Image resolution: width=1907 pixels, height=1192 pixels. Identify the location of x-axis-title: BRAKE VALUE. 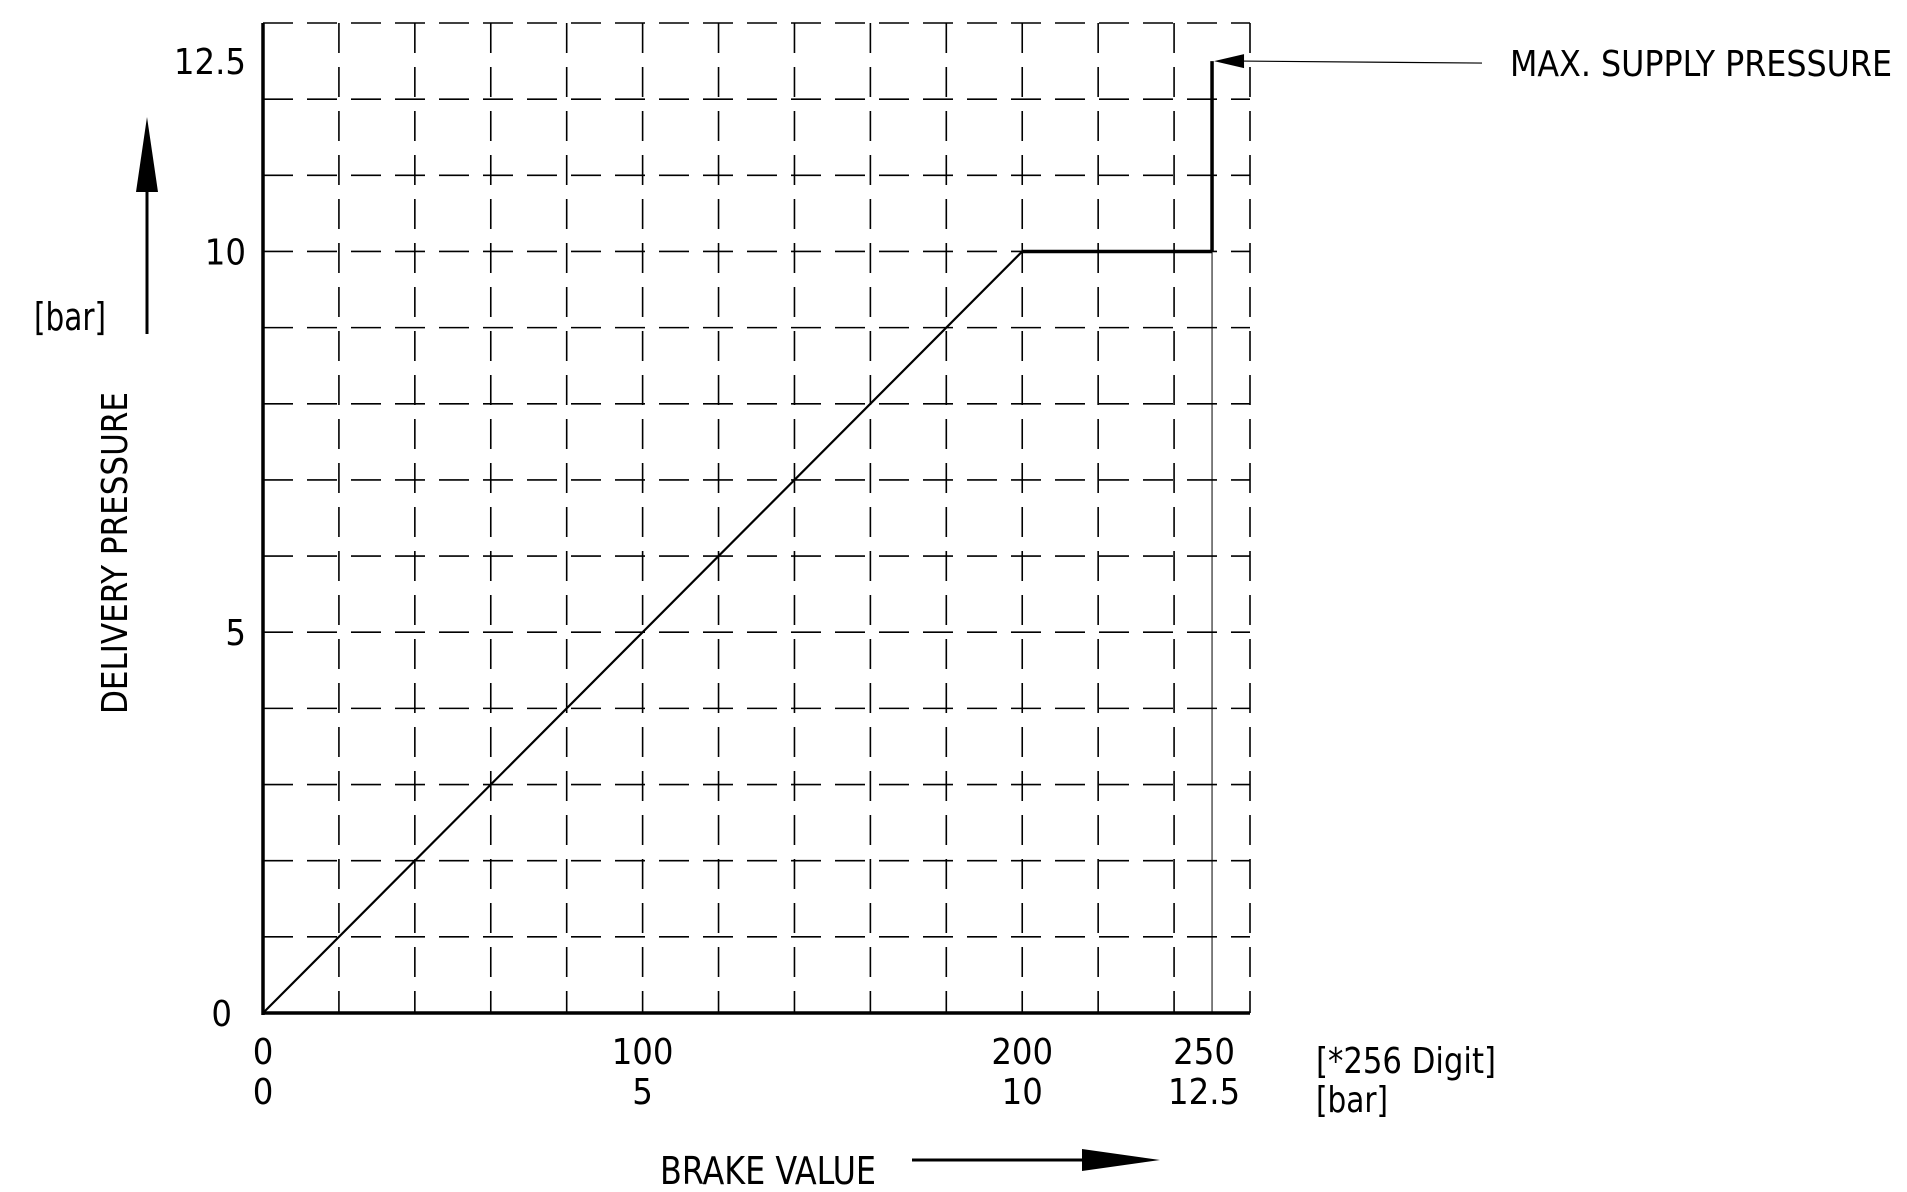
(768, 1170).